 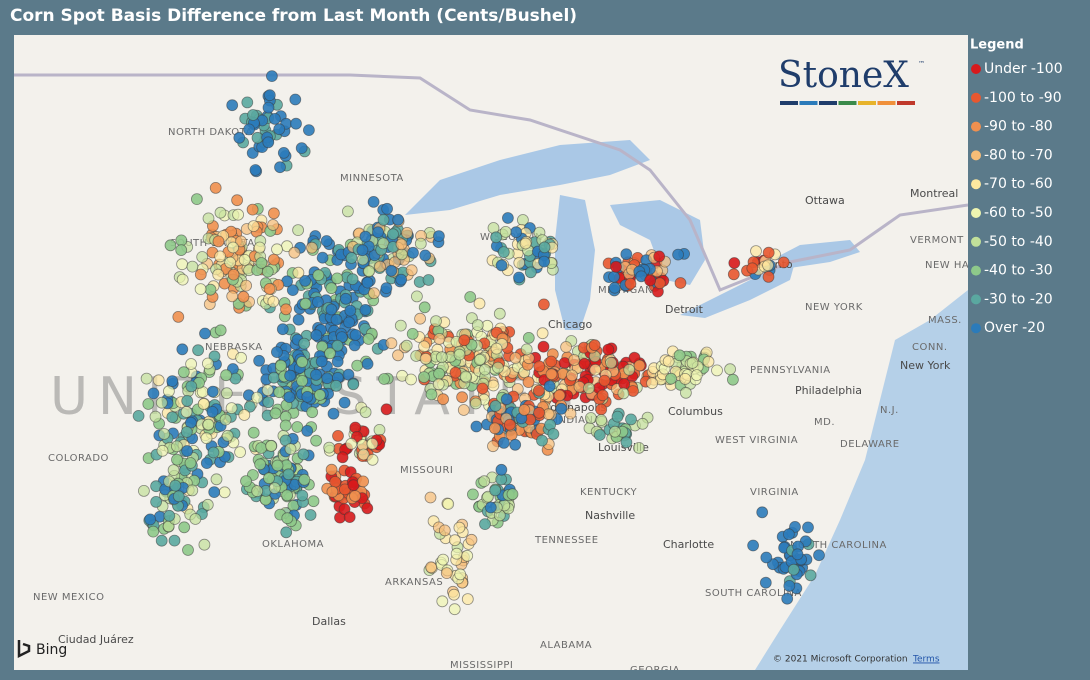 What do you see at coordinates (843, 75) in the screenshot?
I see `logo: StoneX` at bounding box center [843, 75].